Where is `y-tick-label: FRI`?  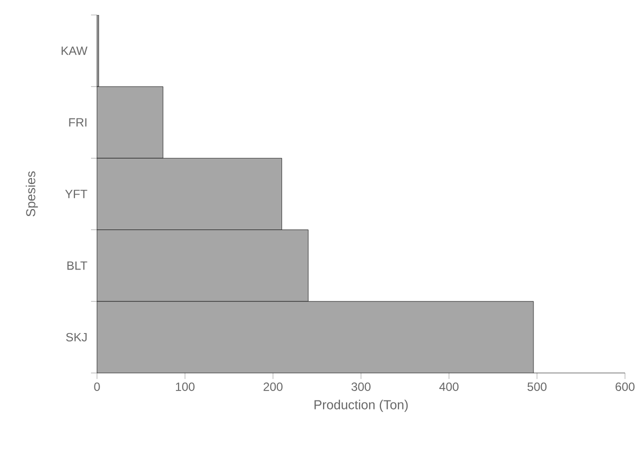 y-tick-label: FRI is located at coordinates (77, 122).